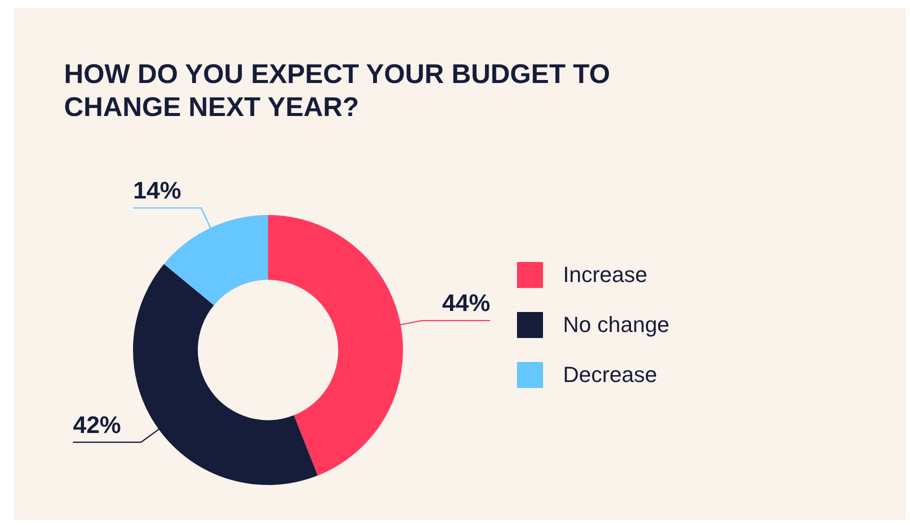  Describe the element at coordinates (616, 325) in the screenshot. I see `legend-label: No change` at that location.